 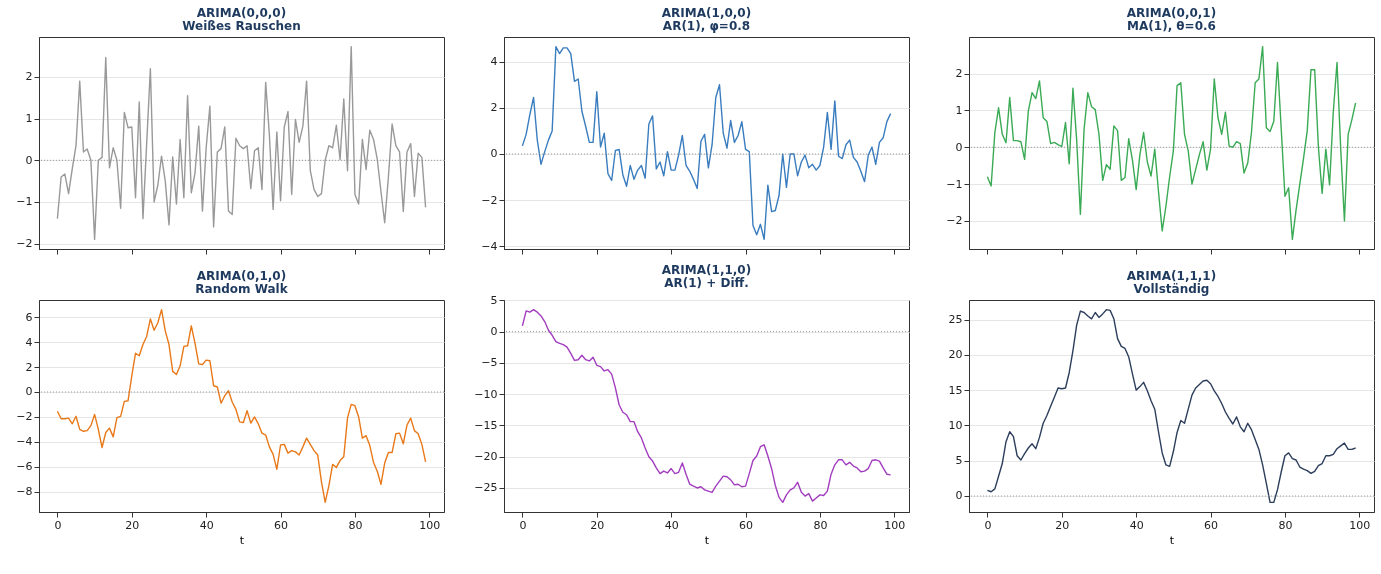 What do you see at coordinates (706, 283) in the screenshot?
I see `chart-subtitle: AR(1) + Diff.` at bounding box center [706, 283].